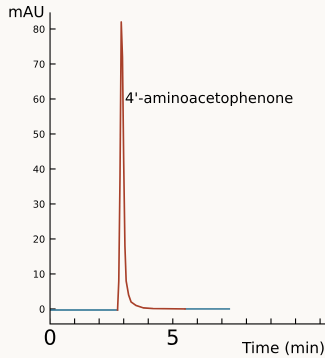  Describe the element at coordinates (39, 239) in the screenshot. I see `y-tick-label: 20` at that location.